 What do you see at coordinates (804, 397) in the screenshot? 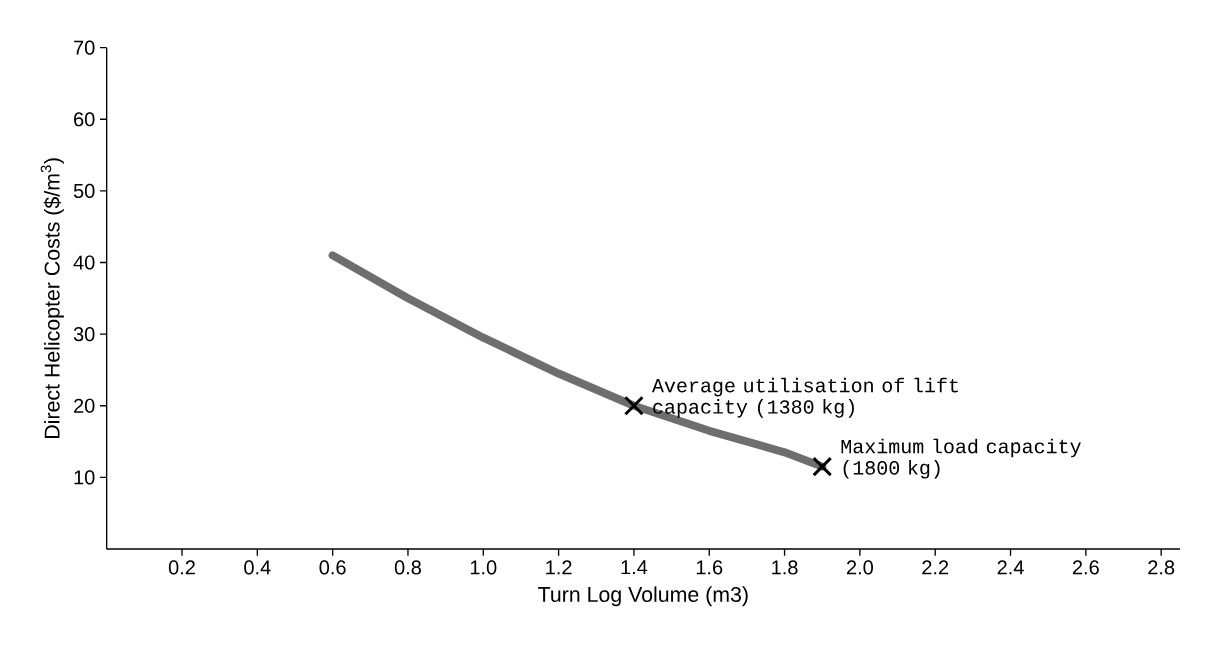
I see `annotation: Average utilisation of lift capacity (1380 kg)` at bounding box center [804, 397].